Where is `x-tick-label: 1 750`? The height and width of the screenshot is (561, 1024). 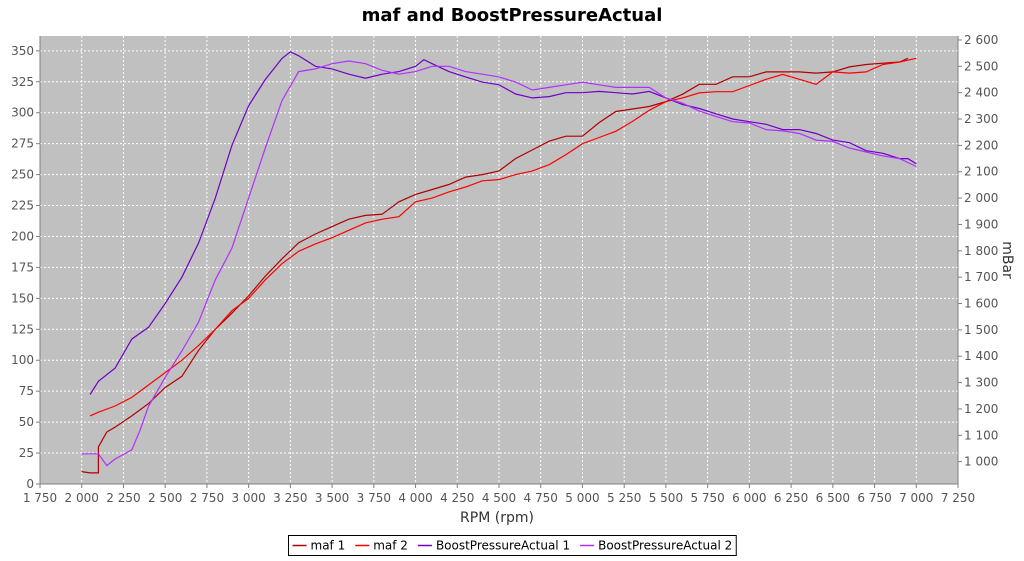
x-tick-label: 1 750 is located at coordinates (40, 498).